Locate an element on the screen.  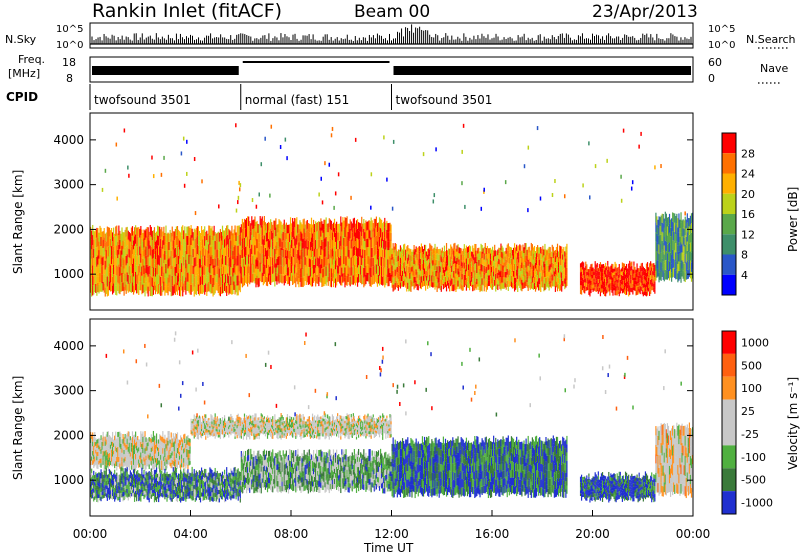
cpid-label: CPID is located at coordinates (22, 97).